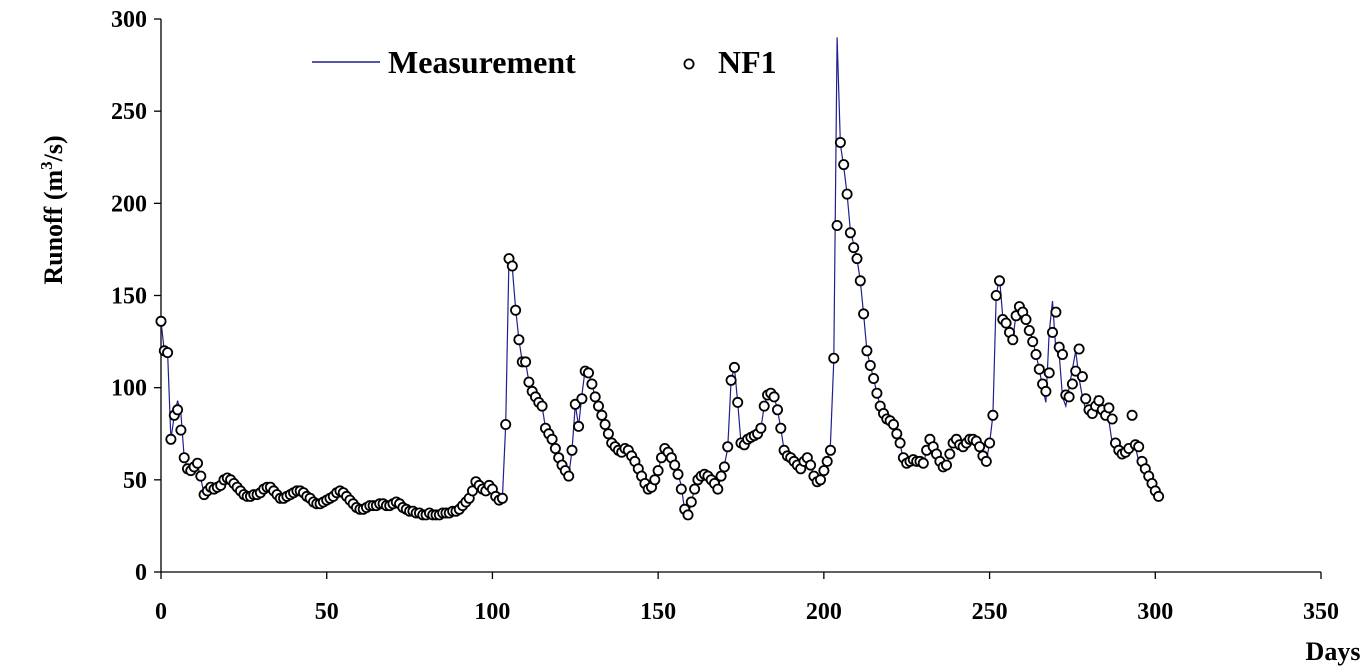  What do you see at coordinates (689, 64) in the screenshot?
I see `legend-nf1-marker` at bounding box center [689, 64].